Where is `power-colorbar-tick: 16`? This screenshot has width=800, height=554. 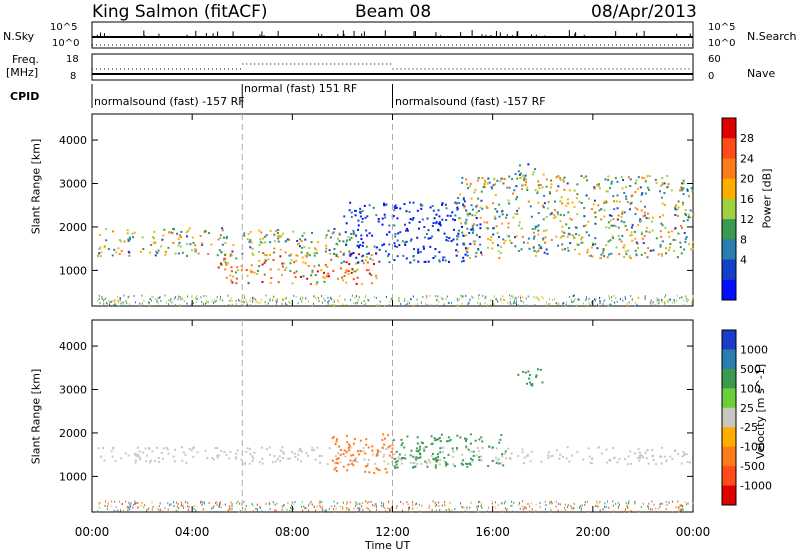
power-colorbar-tick: 16 is located at coordinates (747, 199).